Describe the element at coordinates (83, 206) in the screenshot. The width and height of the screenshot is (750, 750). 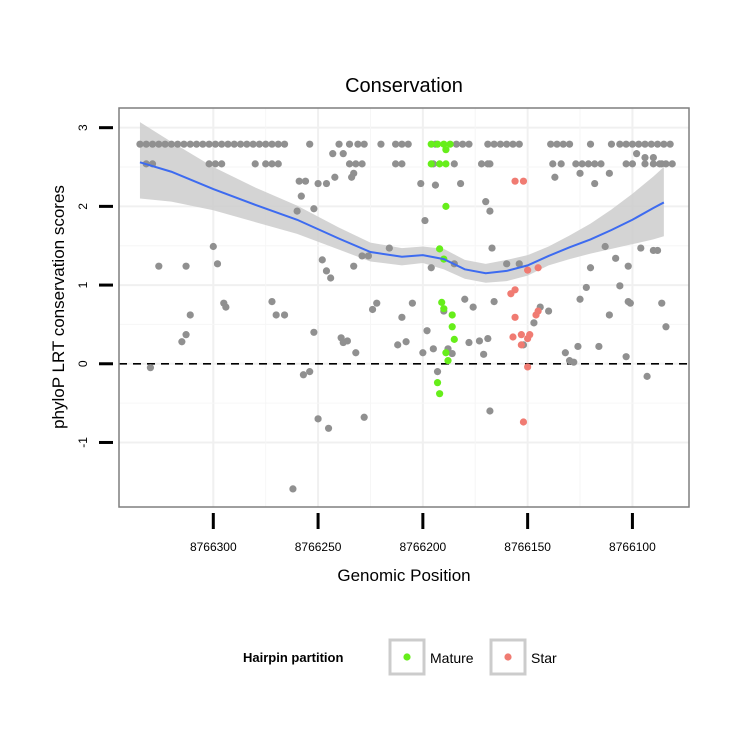
I see `y-tick-label: 2` at that location.